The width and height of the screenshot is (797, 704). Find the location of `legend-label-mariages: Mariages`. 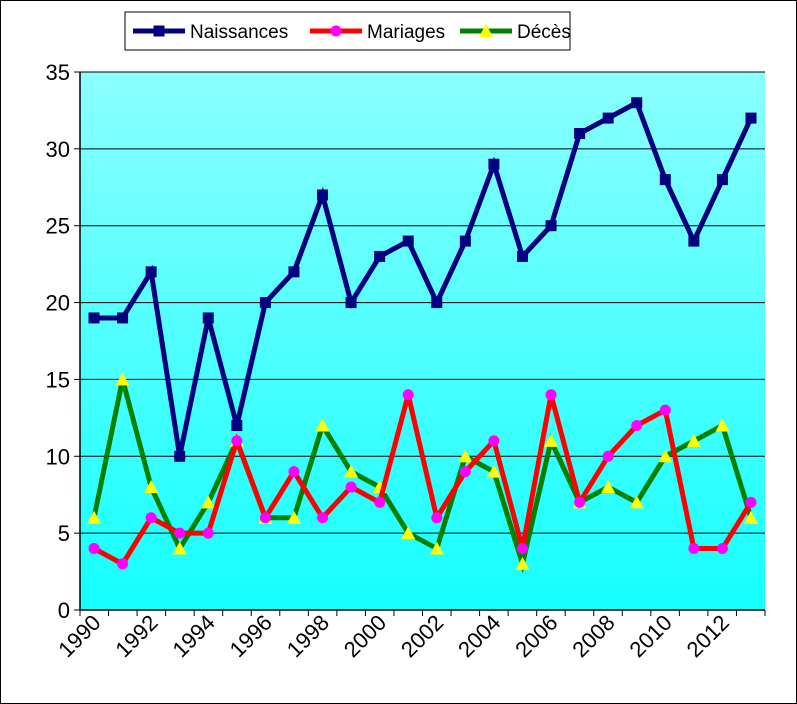

legend-label-mariages: Mariages is located at coordinates (406, 32).